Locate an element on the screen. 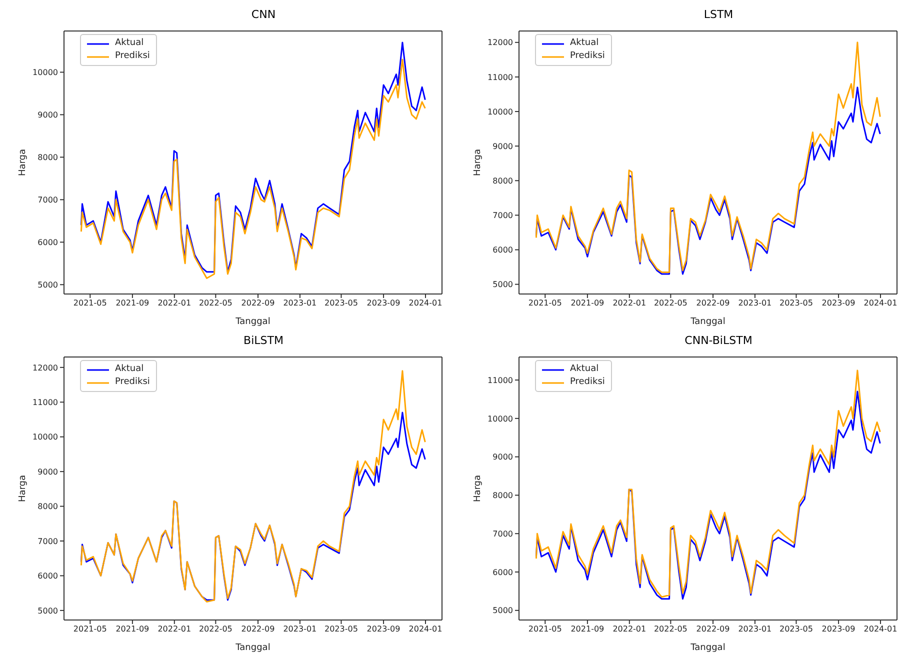  chart-title: LSTM is located at coordinates (718, 15).